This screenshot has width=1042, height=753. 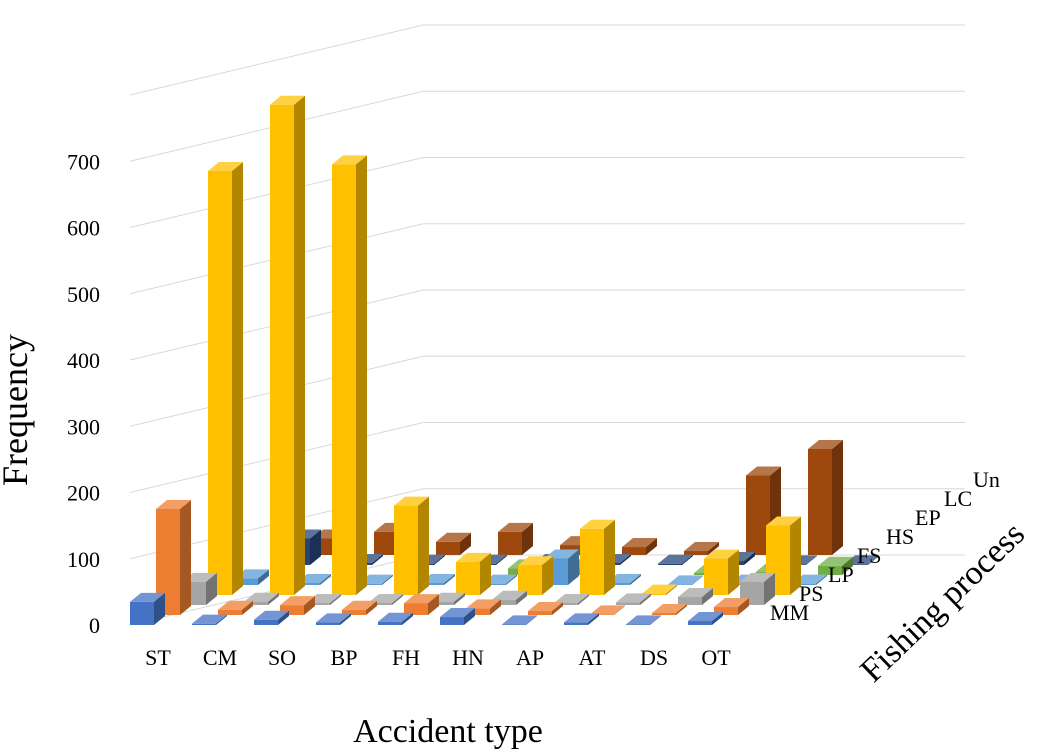 What do you see at coordinates (448, 731) in the screenshot?
I see `x-axis-title: Accident type` at bounding box center [448, 731].